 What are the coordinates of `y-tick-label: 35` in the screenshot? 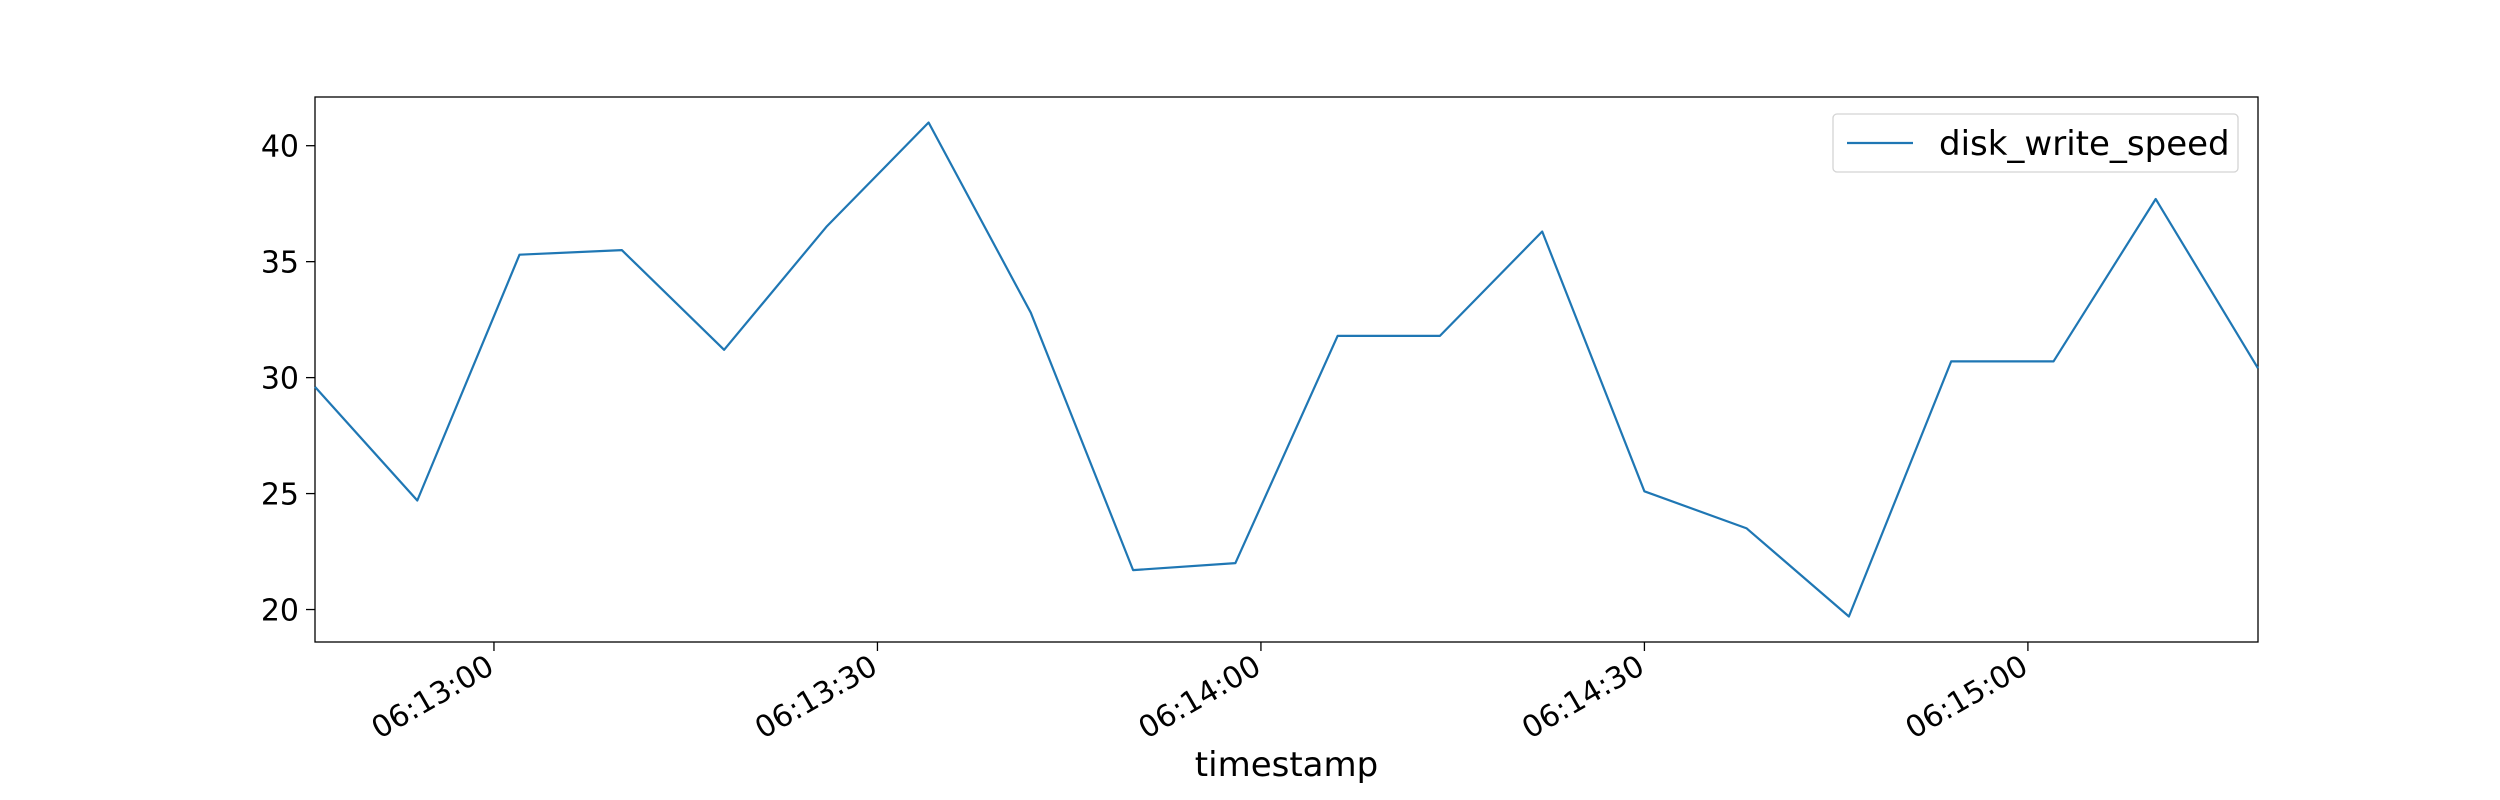 It's located at (280, 263).